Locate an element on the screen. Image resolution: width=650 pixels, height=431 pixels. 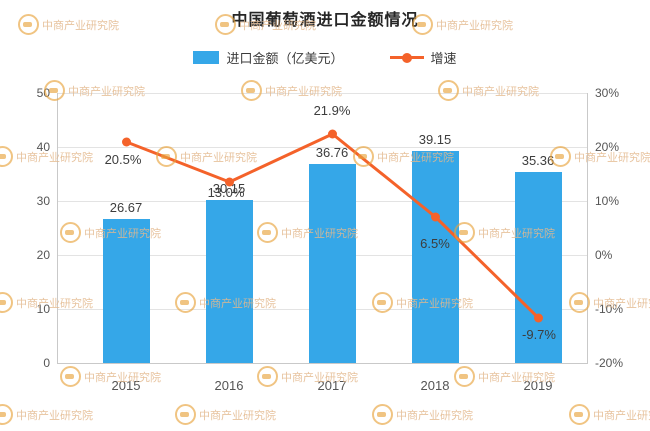
legend-label-bar: 进口金额（亿美元） is located at coordinates (285, 58).